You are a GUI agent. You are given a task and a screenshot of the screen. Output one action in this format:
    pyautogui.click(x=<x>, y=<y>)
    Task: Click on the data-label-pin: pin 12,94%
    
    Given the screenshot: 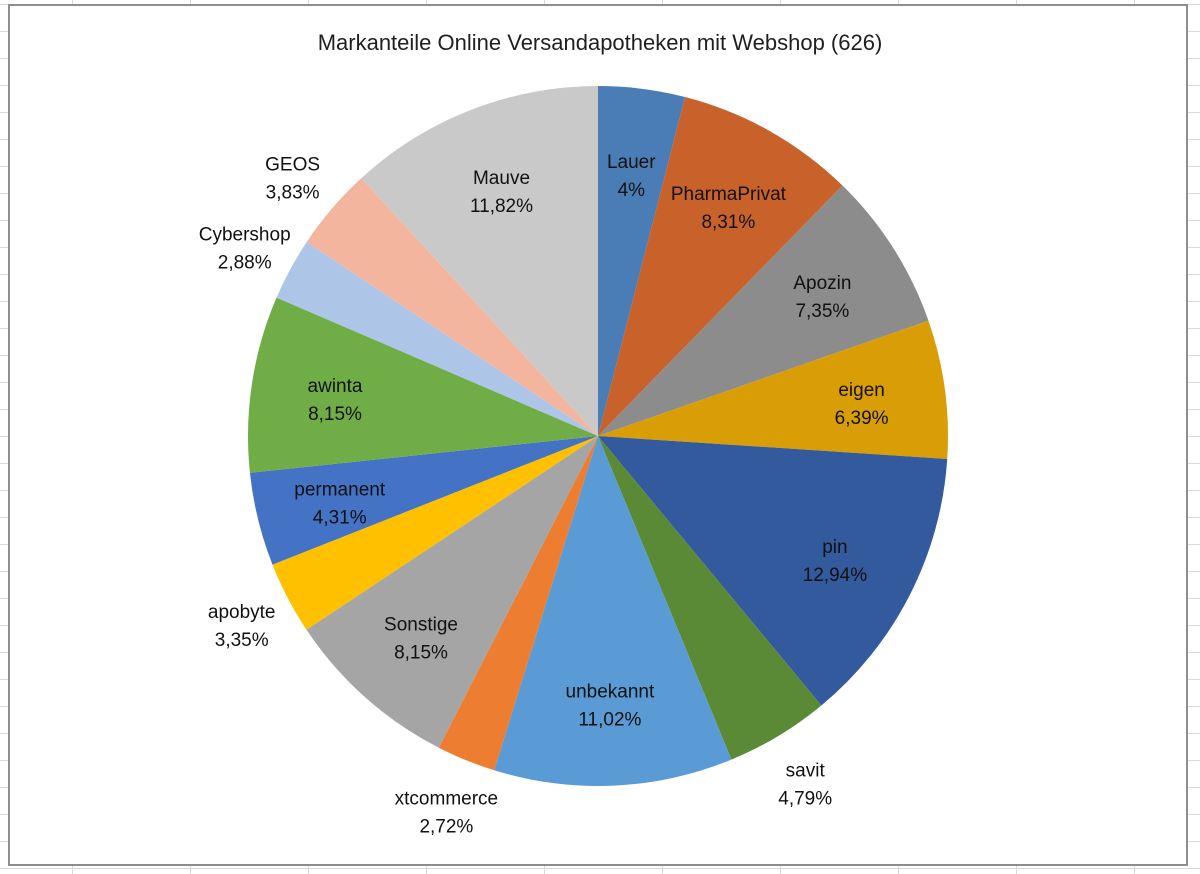 What is the action you would take?
    pyautogui.click(x=835, y=561)
    